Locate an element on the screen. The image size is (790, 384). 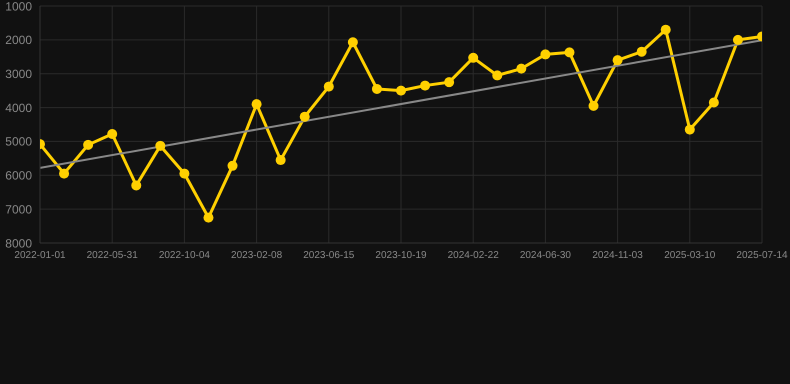
x-tick-label: 2023-06-15 is located at coordinates (329, 256).